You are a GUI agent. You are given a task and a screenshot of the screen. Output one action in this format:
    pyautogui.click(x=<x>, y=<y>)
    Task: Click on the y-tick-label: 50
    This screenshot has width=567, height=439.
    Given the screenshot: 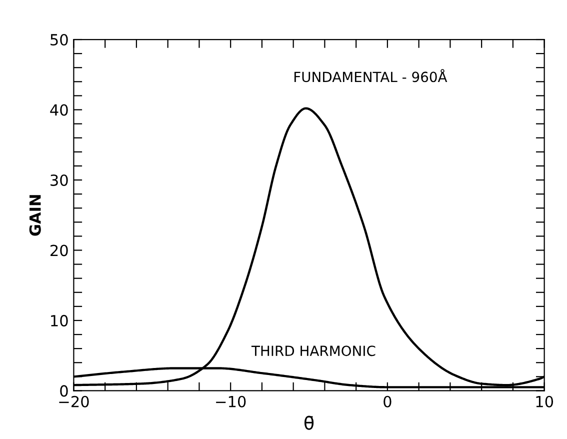 What is the action you would take?
    pyautogui.click(x=59, y=40)
    